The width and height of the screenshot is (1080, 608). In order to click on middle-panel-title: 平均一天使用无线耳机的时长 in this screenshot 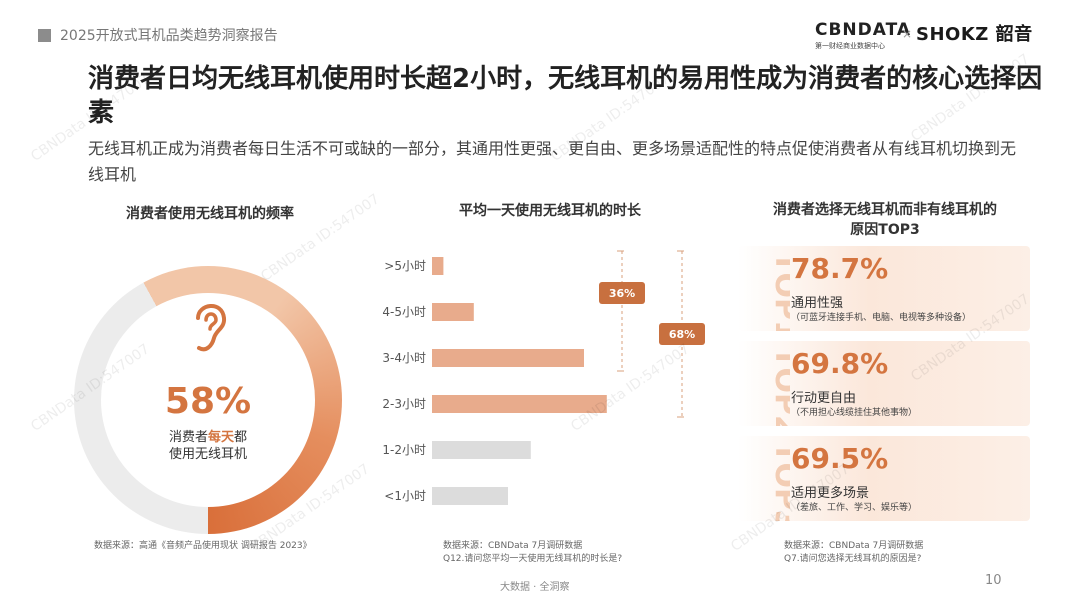, I will do `click(550, 211)`.